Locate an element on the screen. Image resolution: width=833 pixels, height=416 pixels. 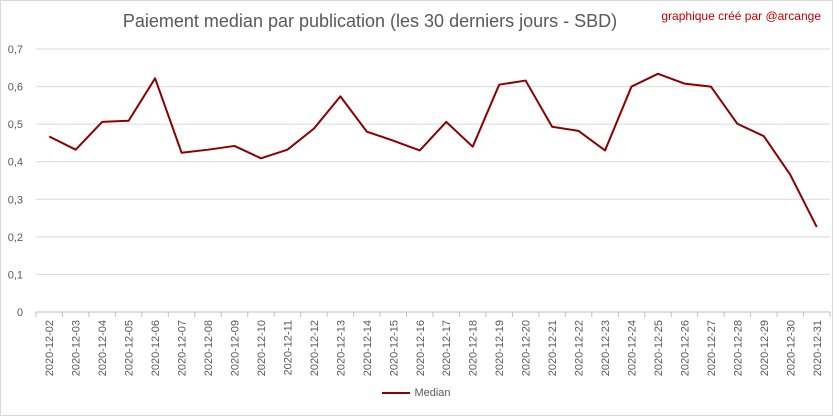
y-axis-ticks: 0 0,1 0,2 0,3 0,4 0,5 0,6 0,7 is located at coordinates (15, 181).